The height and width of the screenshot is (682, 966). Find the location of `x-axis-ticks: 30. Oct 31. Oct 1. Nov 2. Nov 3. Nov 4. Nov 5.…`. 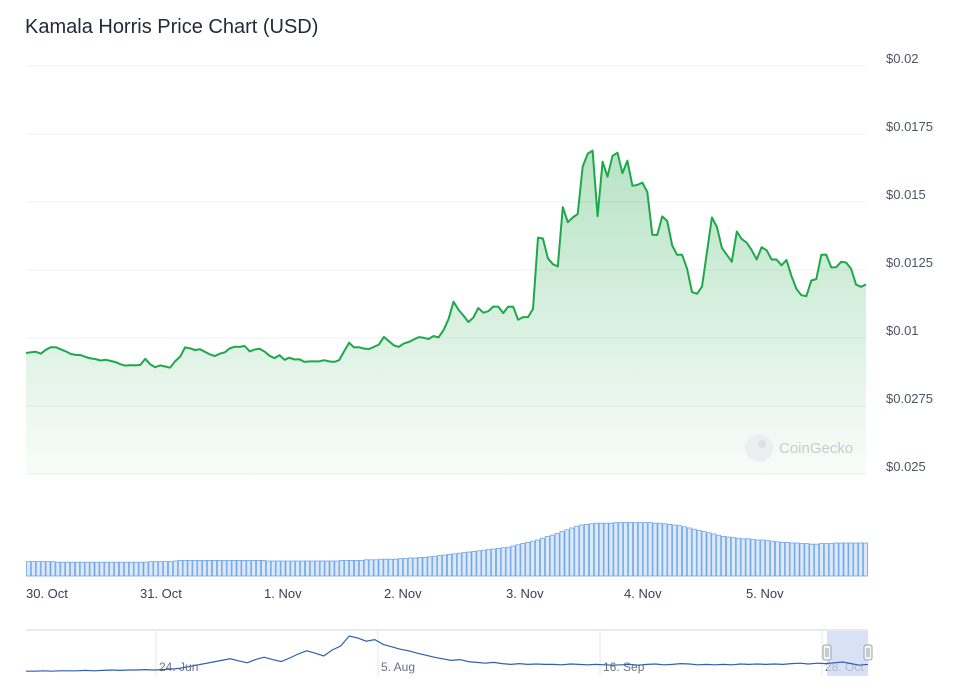

x-axis-ticks: 30. Oct 31. Oct 1. Nov 2. Nov 3. Nov 4. Nov 5.… is located at coordinates (405, 593).